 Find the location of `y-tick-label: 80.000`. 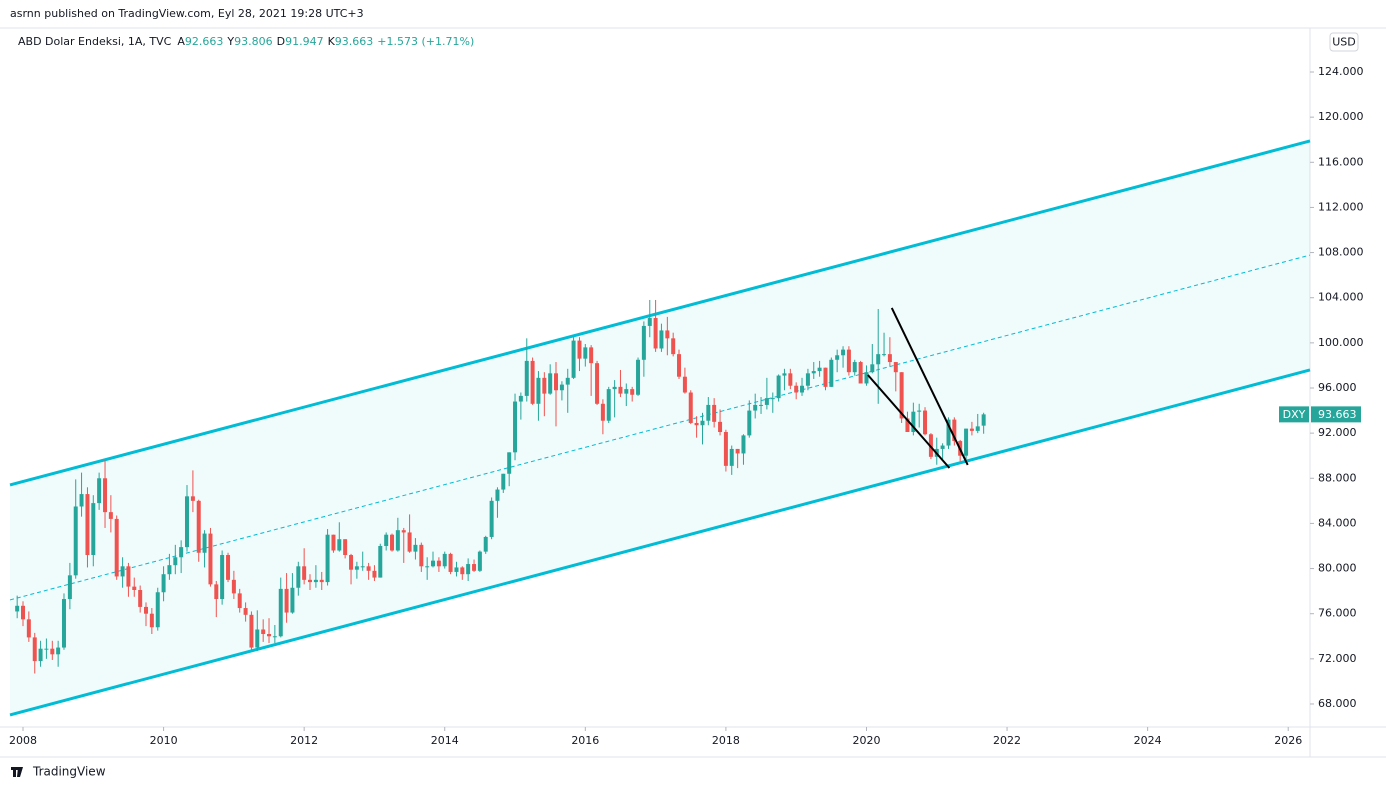

y-tick-label: 80.000 is located at coordinates (1337, 568).